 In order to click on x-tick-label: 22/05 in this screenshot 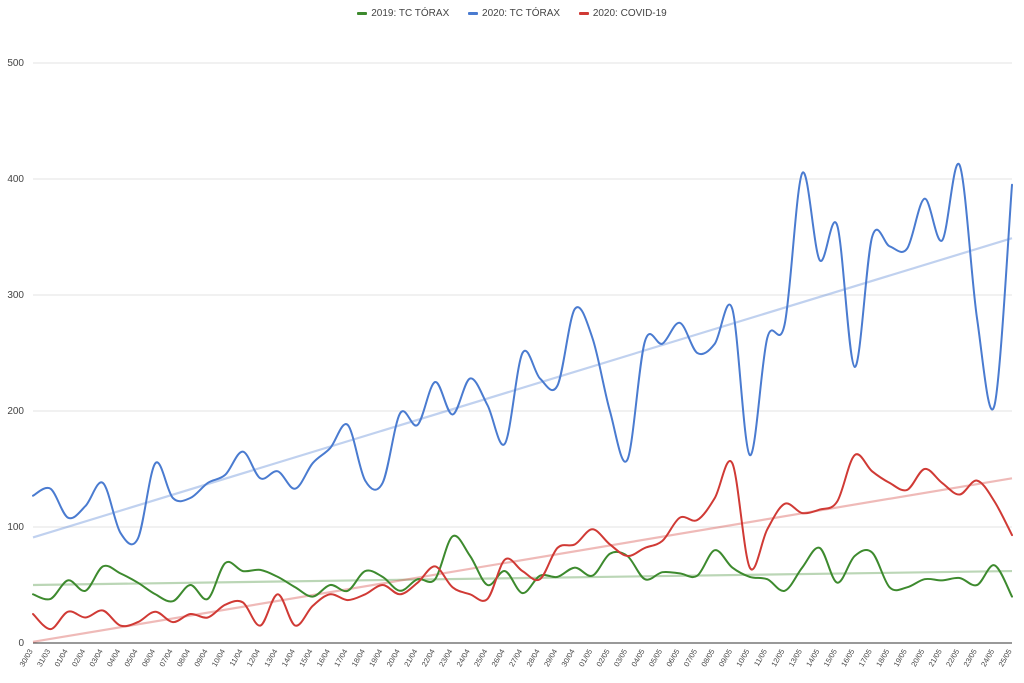, I will do `click(952, 658)`.